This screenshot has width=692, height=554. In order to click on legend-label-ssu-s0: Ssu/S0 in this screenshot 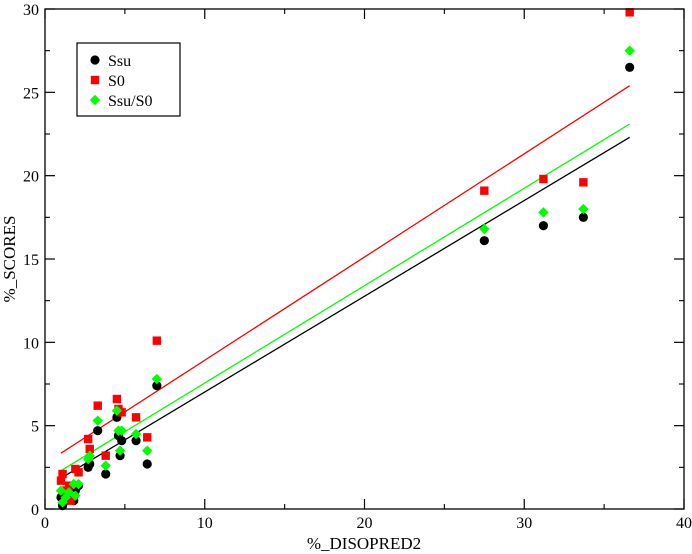, I will do `click(130, 101)`.